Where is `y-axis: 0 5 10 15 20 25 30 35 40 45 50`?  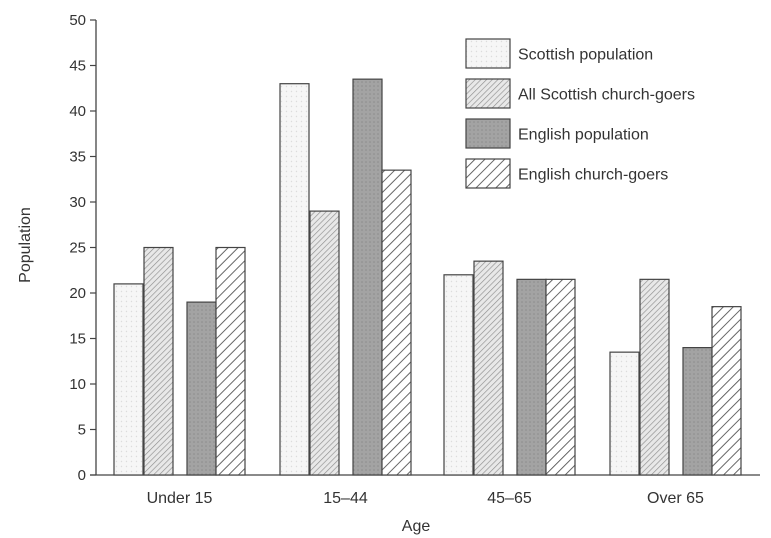 y-axis: 0 5 10 15 20 25 30 35 40 45 50 is located at coordinates (83, 248).